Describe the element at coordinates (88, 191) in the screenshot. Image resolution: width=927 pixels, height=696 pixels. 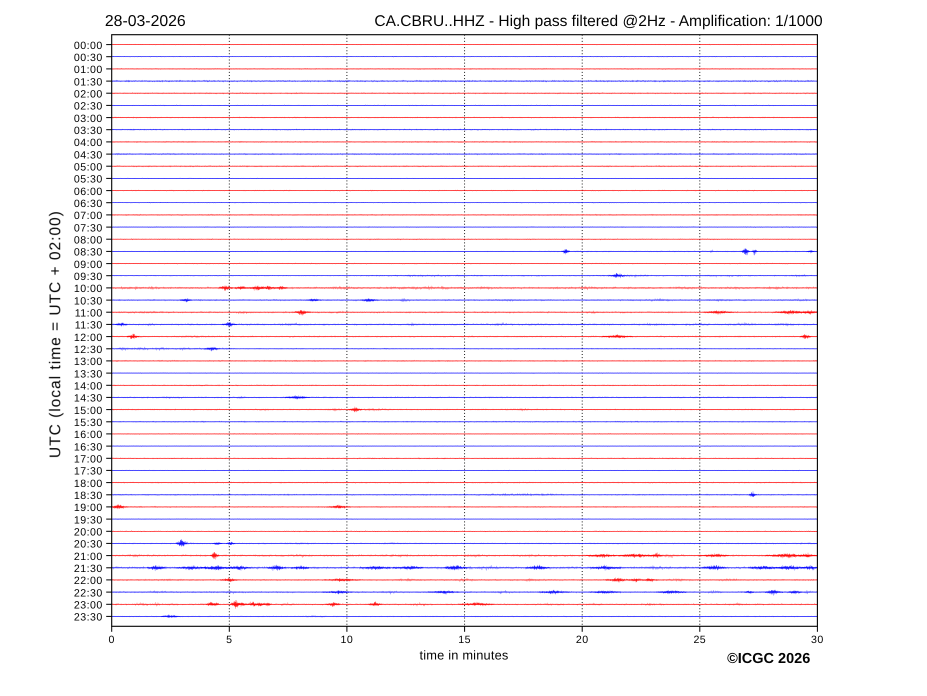
I see `svg-text: 06:00` at that location.